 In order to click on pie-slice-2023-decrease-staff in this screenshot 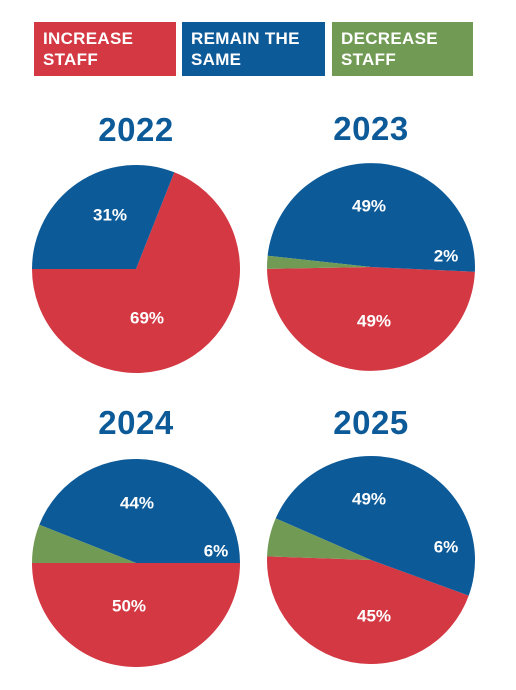, I will do `click(319, 262)`.